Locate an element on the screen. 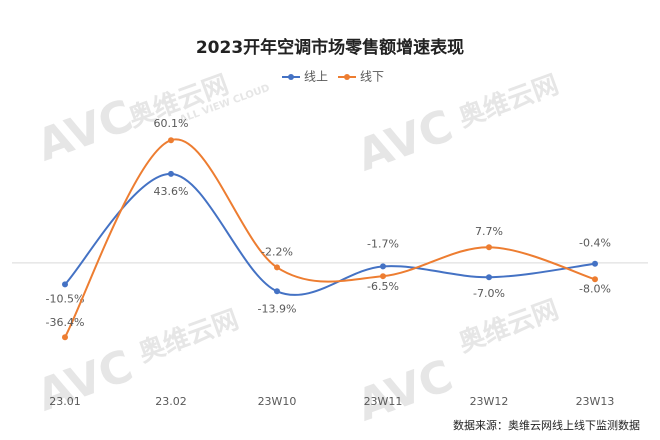  x-tick-label: 23W10 is located at coordinates (277, 401).